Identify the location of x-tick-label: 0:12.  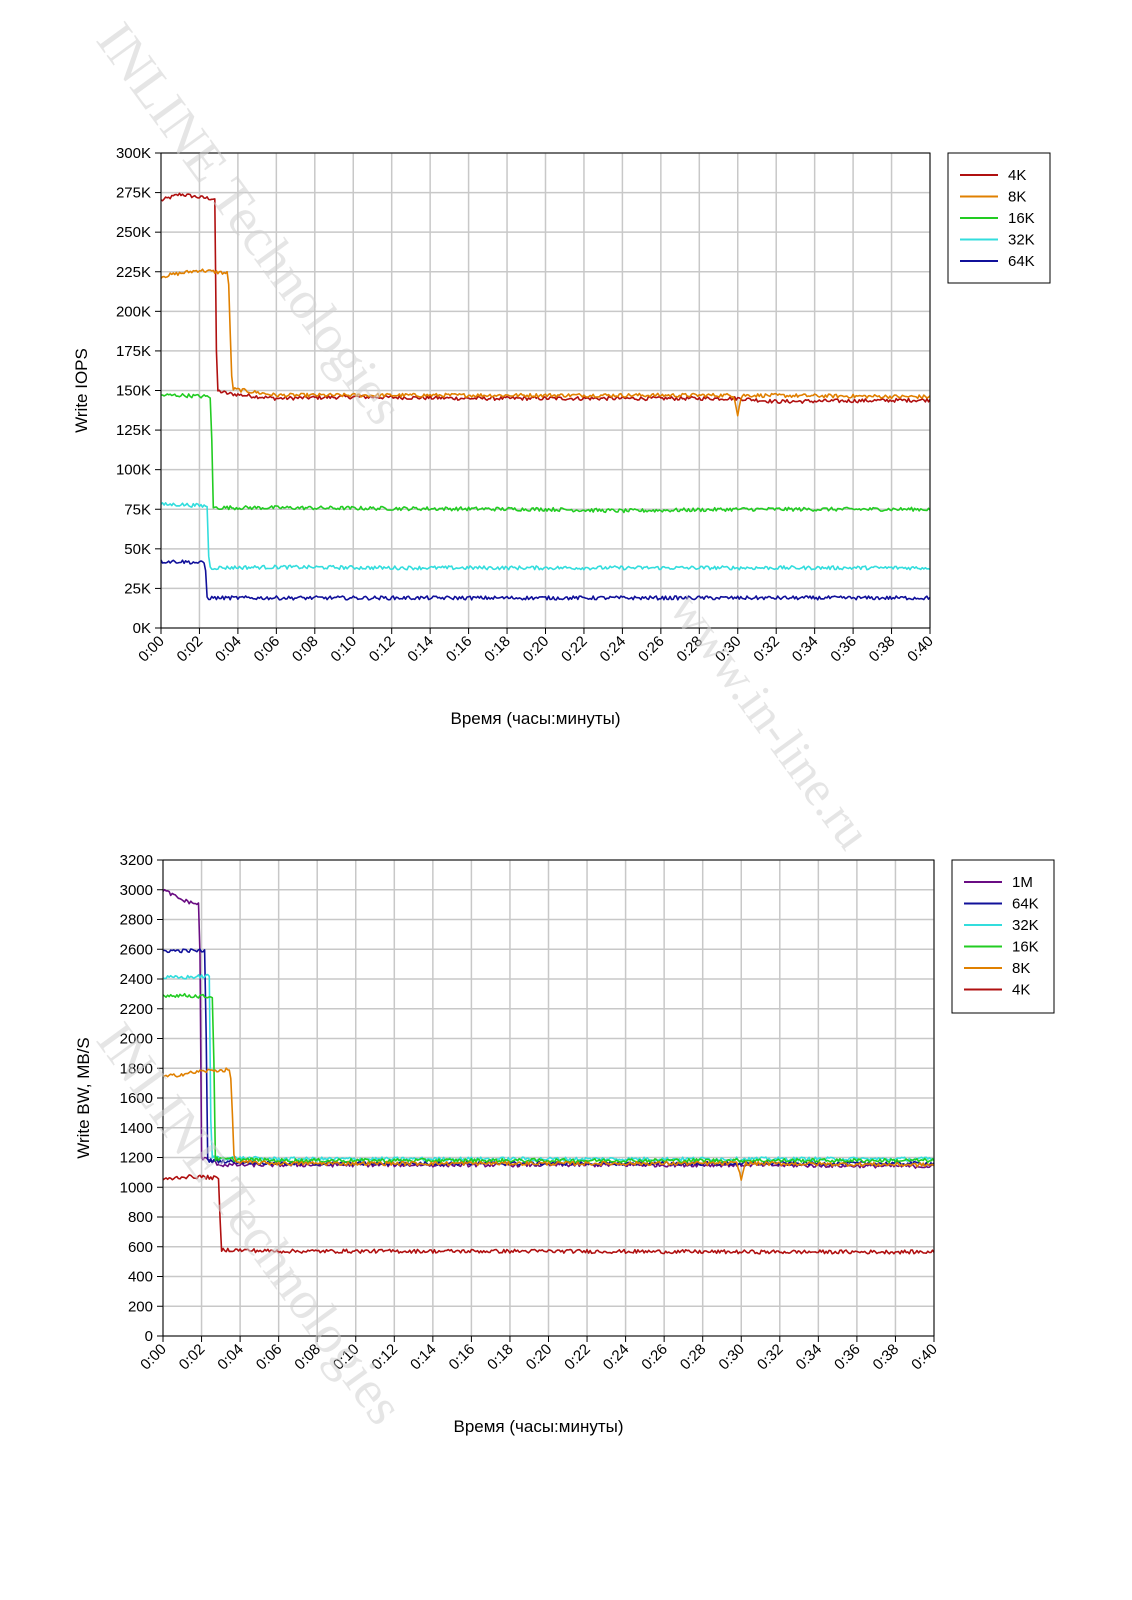
(382, 649).